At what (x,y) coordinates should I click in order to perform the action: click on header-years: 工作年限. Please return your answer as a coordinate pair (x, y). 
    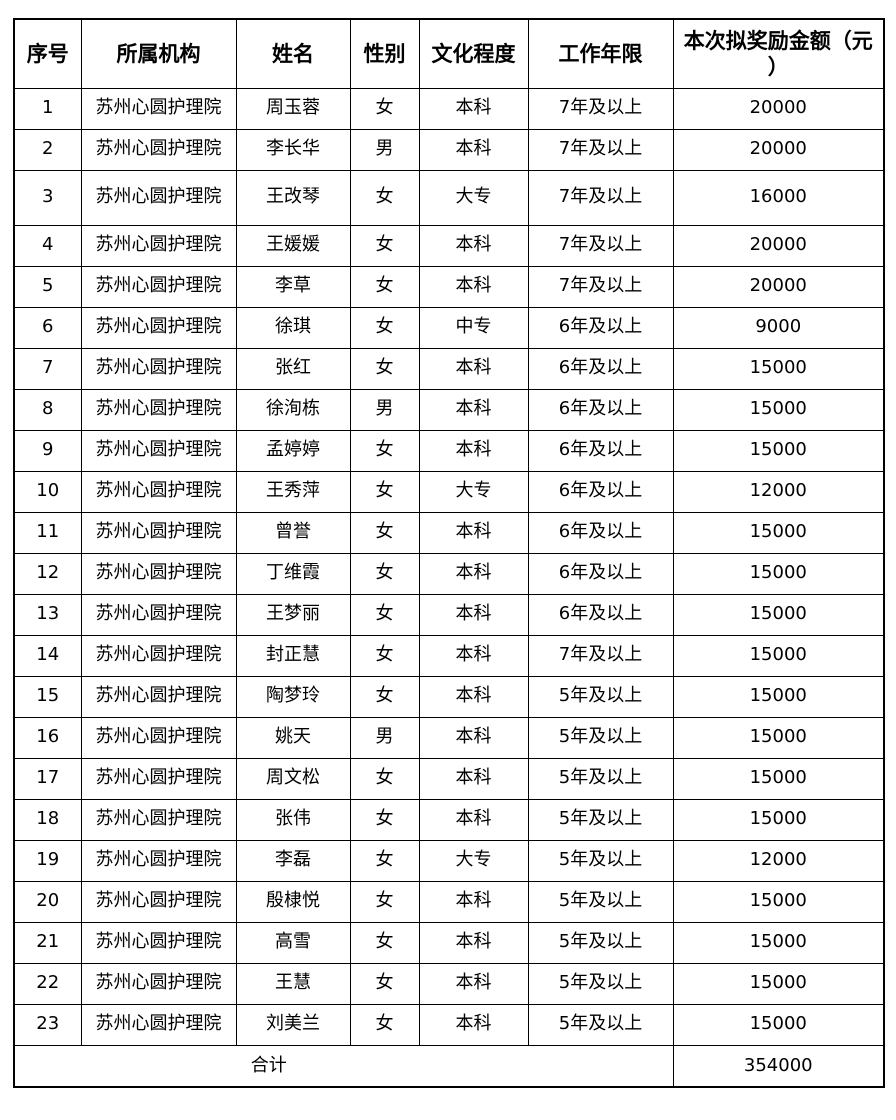
    Looking at the image, I should click on (600, 53).